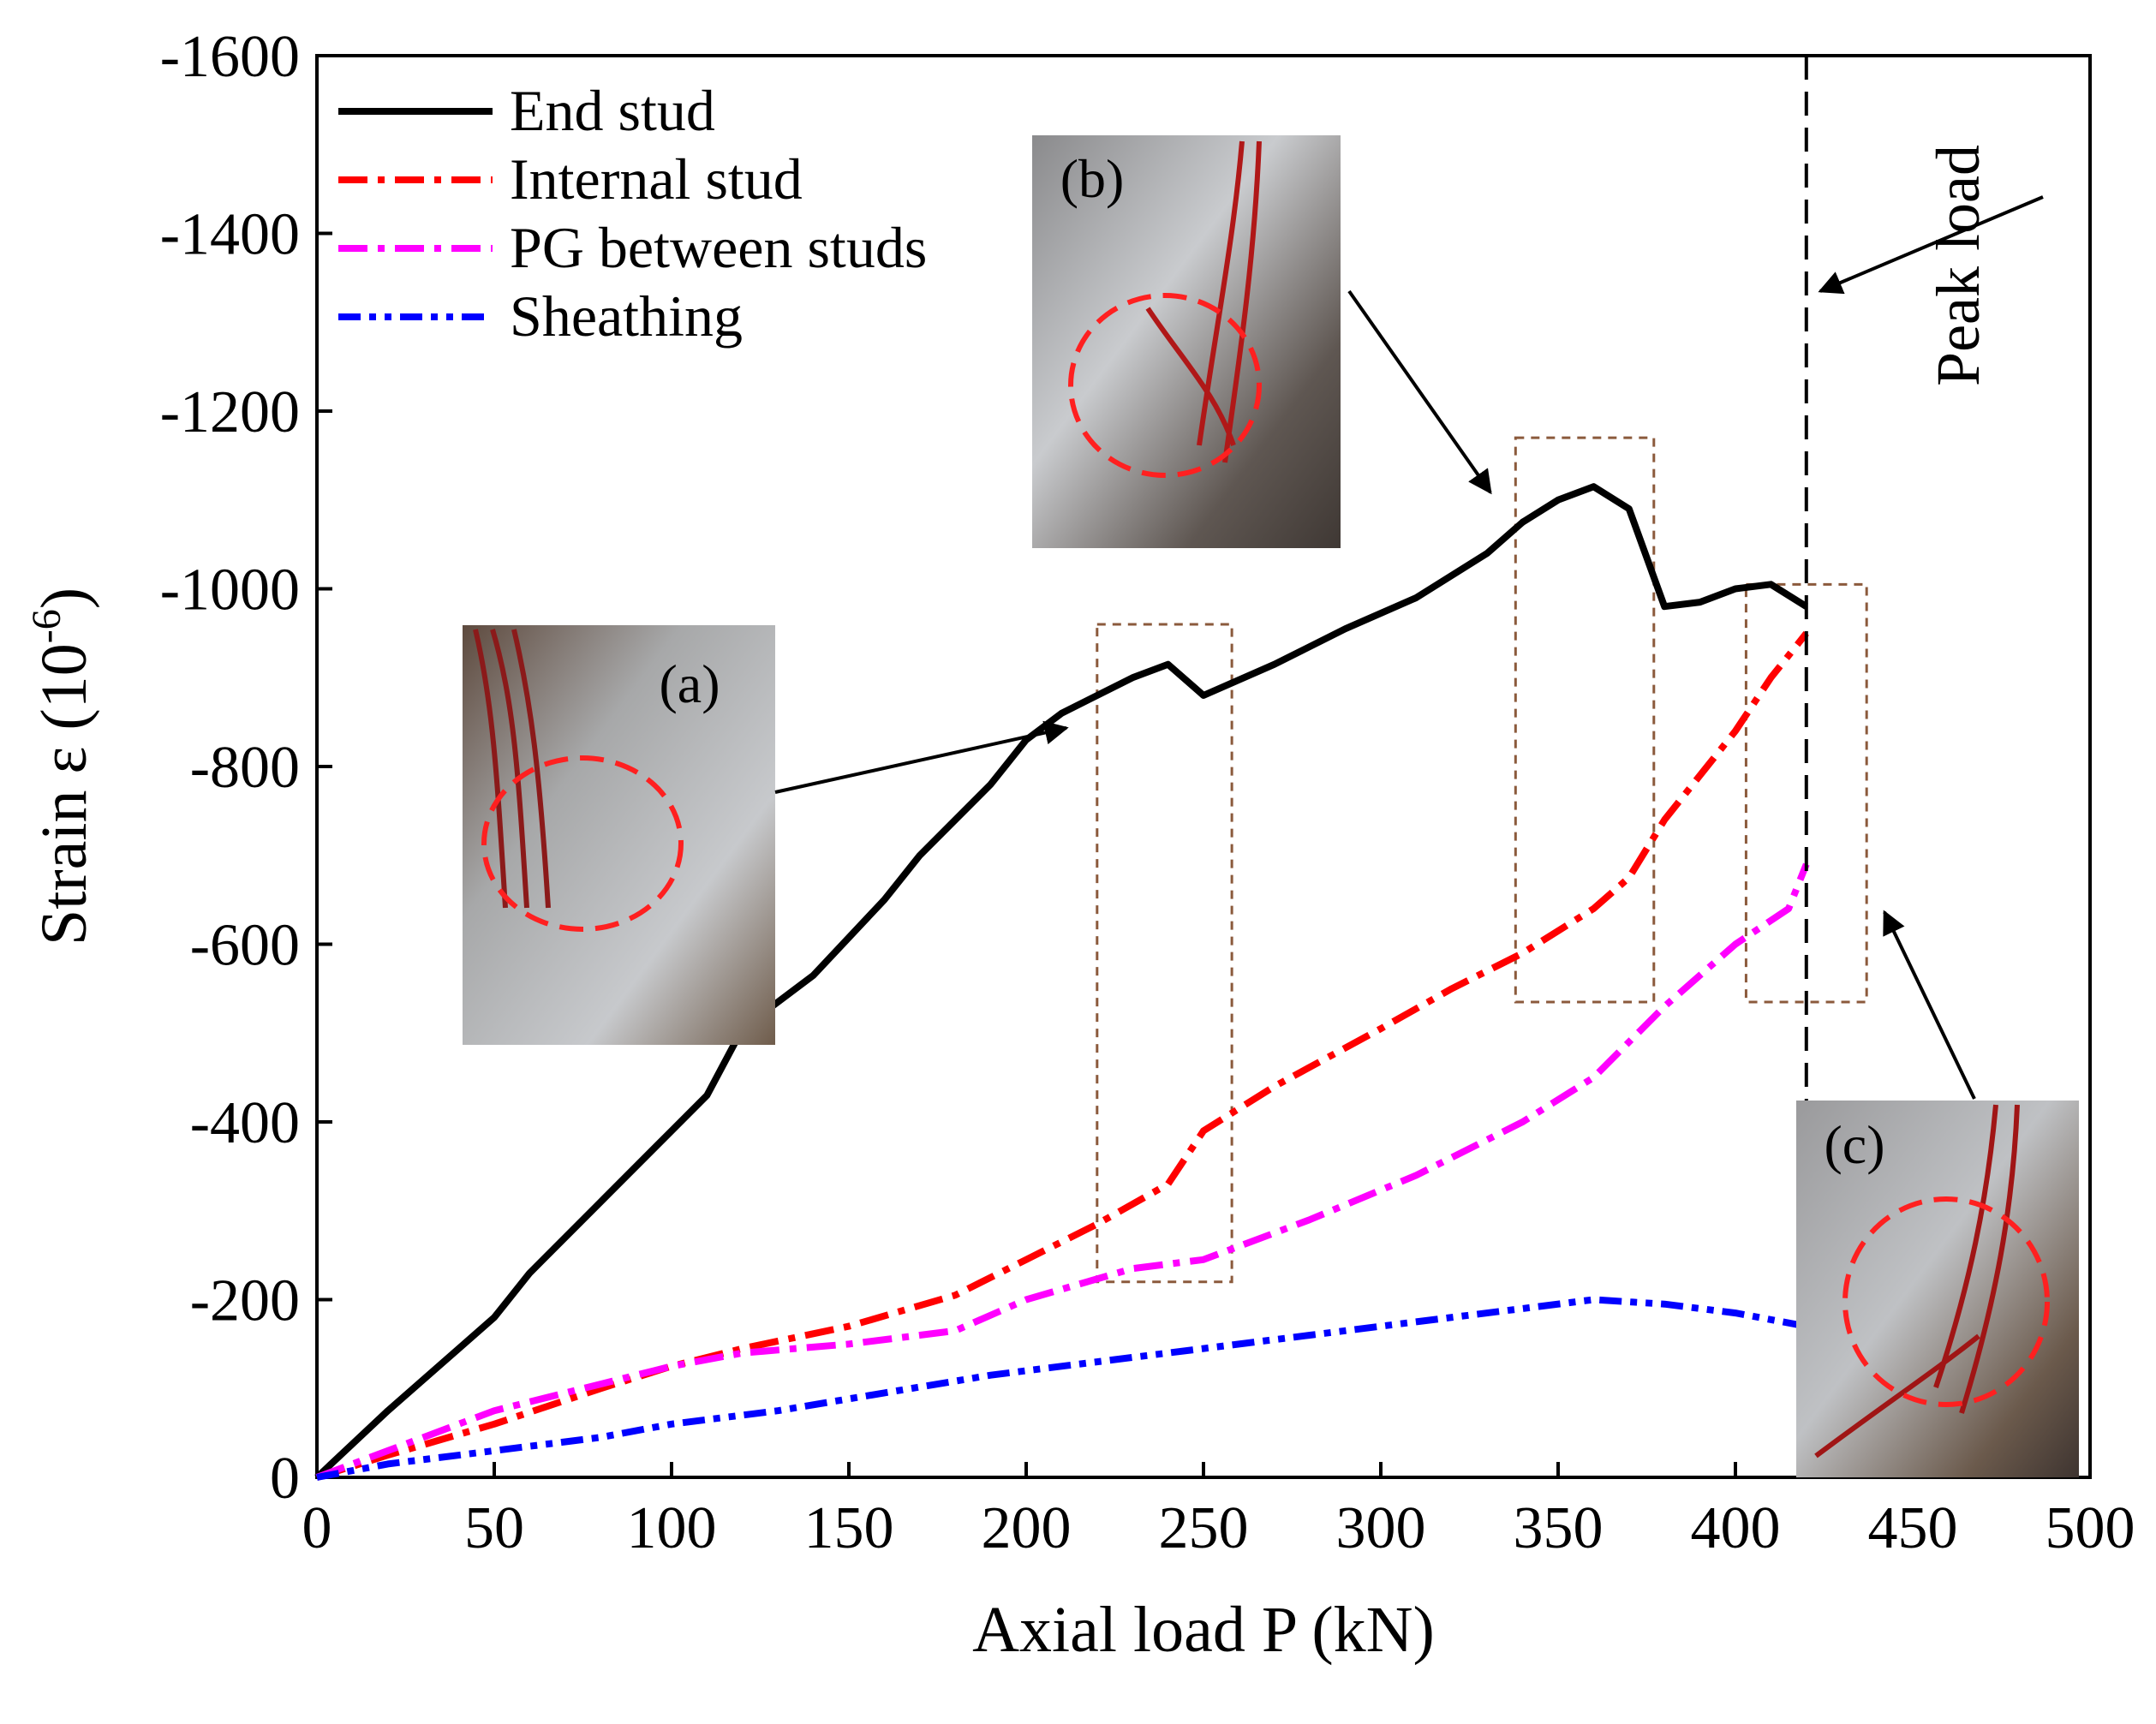  What do you see at coordinates (656, 179) in the screenshot?
I see `legend-label-1: Internal stud` at bounding box center [656, 179].